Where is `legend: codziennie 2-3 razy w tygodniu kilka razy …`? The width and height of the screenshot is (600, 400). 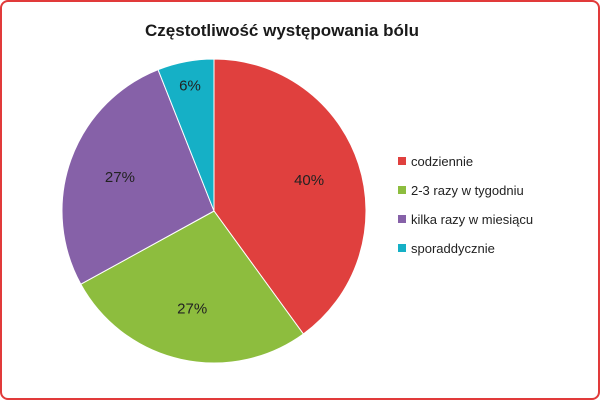 legend: codziennie 2-3 razy w tygodniu kilka razy … is located at coordinates (465, 205).